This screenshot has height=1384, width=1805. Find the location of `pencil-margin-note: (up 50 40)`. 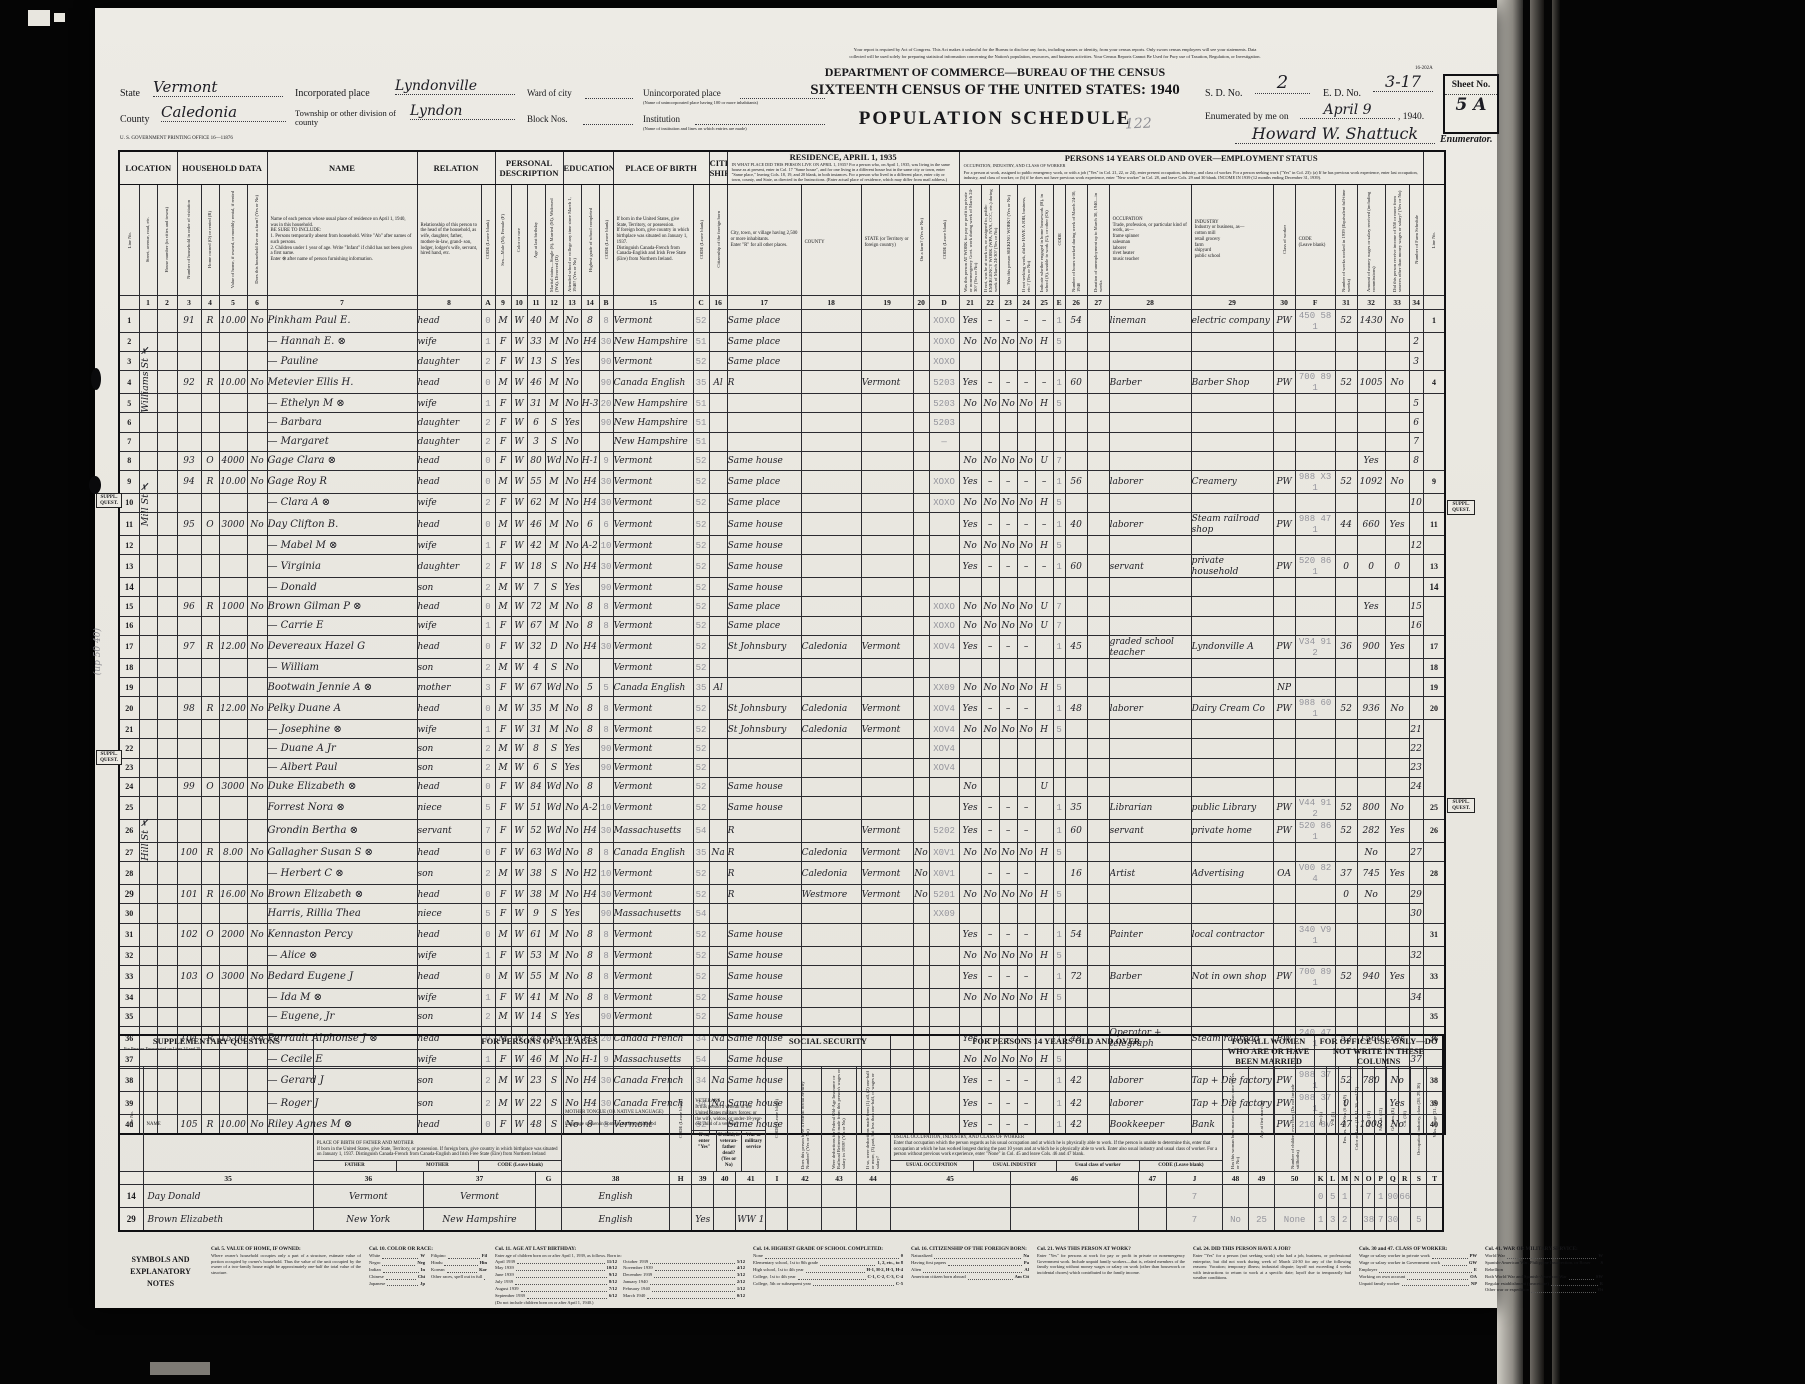

pencil-margin-note: (up 50 40) is located at coordinates (98, 652).